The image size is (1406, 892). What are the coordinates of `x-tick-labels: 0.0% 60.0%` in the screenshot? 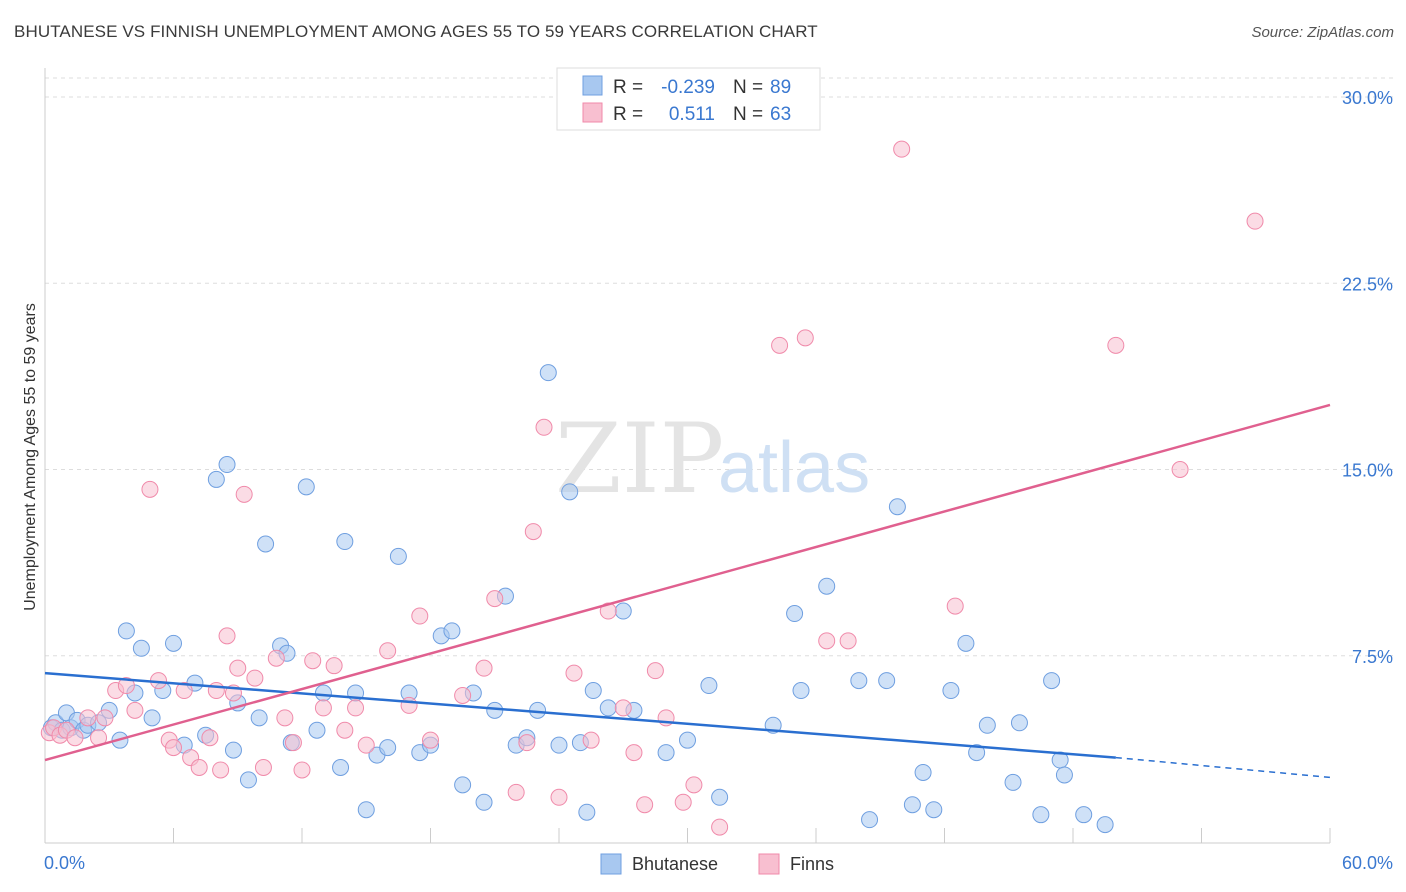 It's located at (718, 863).